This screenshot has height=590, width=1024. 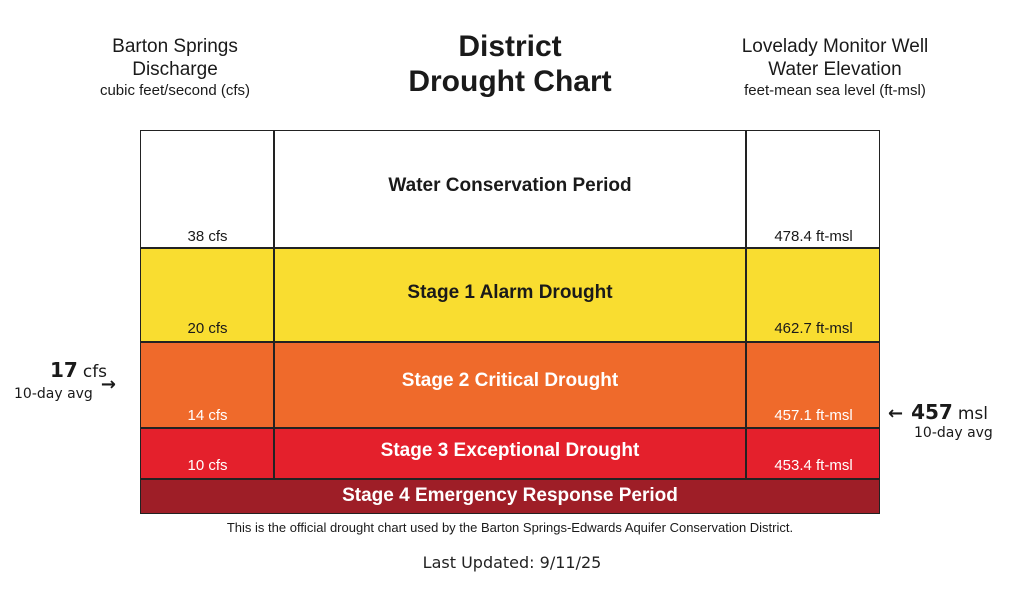 What do you see at coordinates (53, 393) in the screenshot?
I see `discharge-marker-sub: 10-day avg` at bounding box center [53, 393].